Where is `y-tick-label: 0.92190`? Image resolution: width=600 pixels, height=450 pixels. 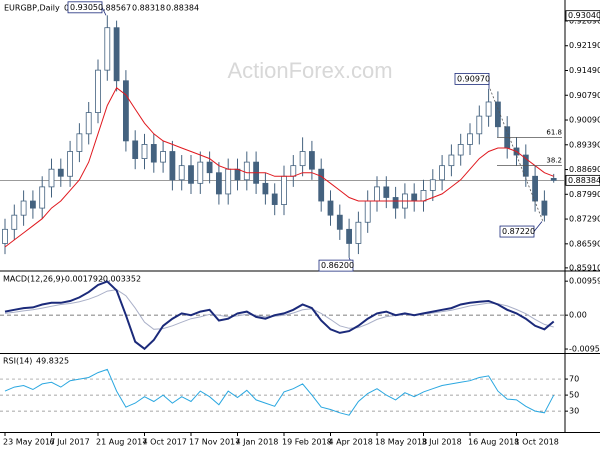 y-tick-label: 0.92190 is located at coordinates (584, 45).